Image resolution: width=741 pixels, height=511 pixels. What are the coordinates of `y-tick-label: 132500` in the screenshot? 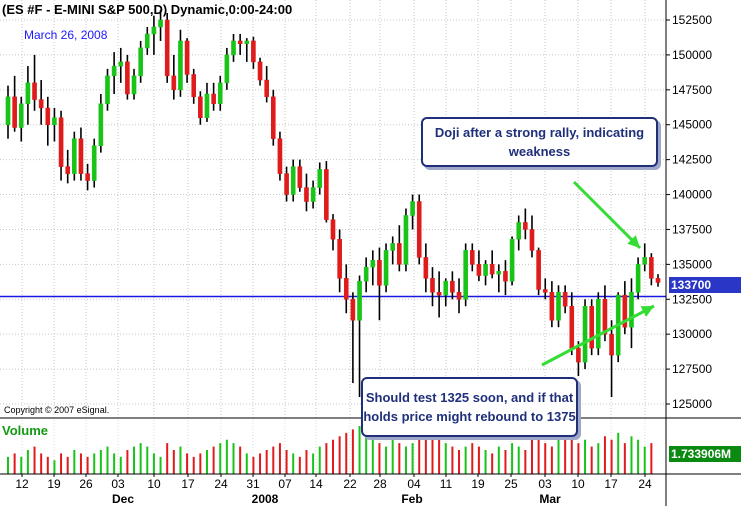 It's located at (692, 299).